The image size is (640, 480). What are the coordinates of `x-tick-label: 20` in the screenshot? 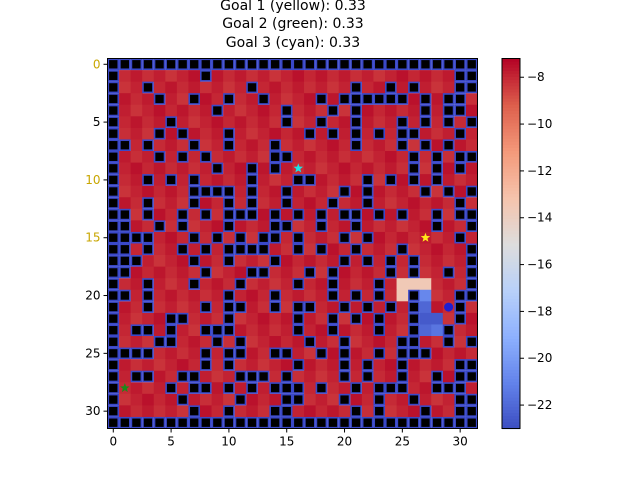 It's located at (344, 442).